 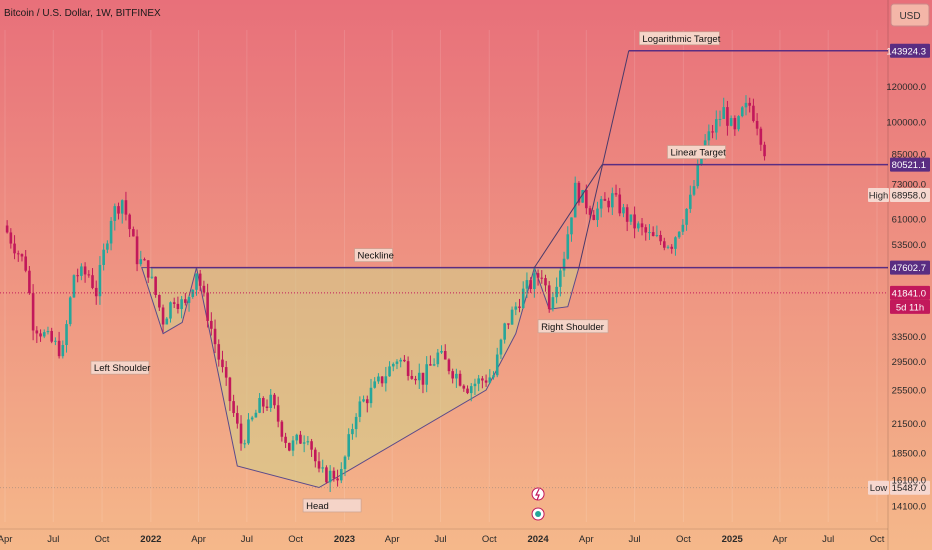 What do you see at coordinates (906, 87) in the screenshot?
I see `y-tick-label: 120000.0` at bounding box center [906, 87].